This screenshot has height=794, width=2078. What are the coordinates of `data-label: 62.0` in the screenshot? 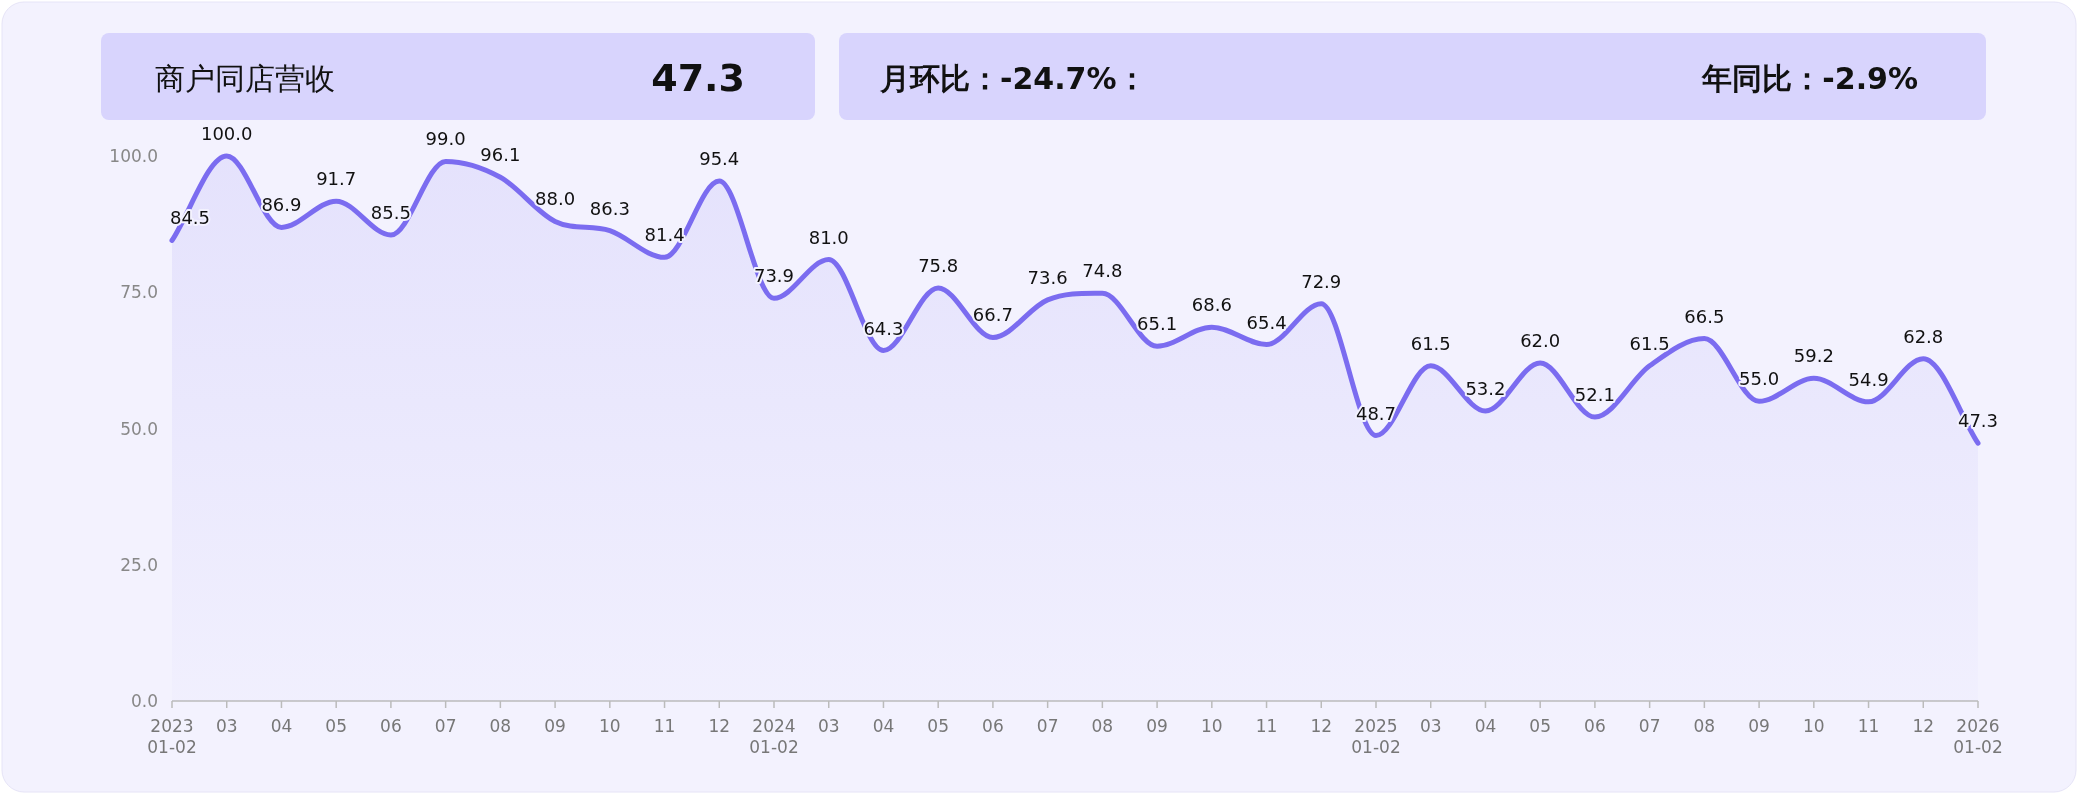 It's located at (1540, 341).